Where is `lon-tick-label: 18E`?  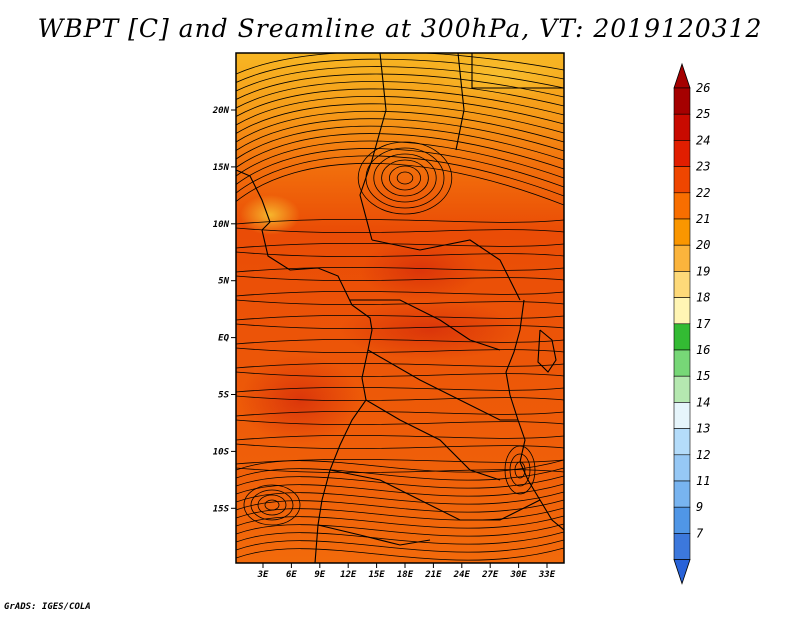 lon-tick-label: 18E is located at coordinates (405, 575).